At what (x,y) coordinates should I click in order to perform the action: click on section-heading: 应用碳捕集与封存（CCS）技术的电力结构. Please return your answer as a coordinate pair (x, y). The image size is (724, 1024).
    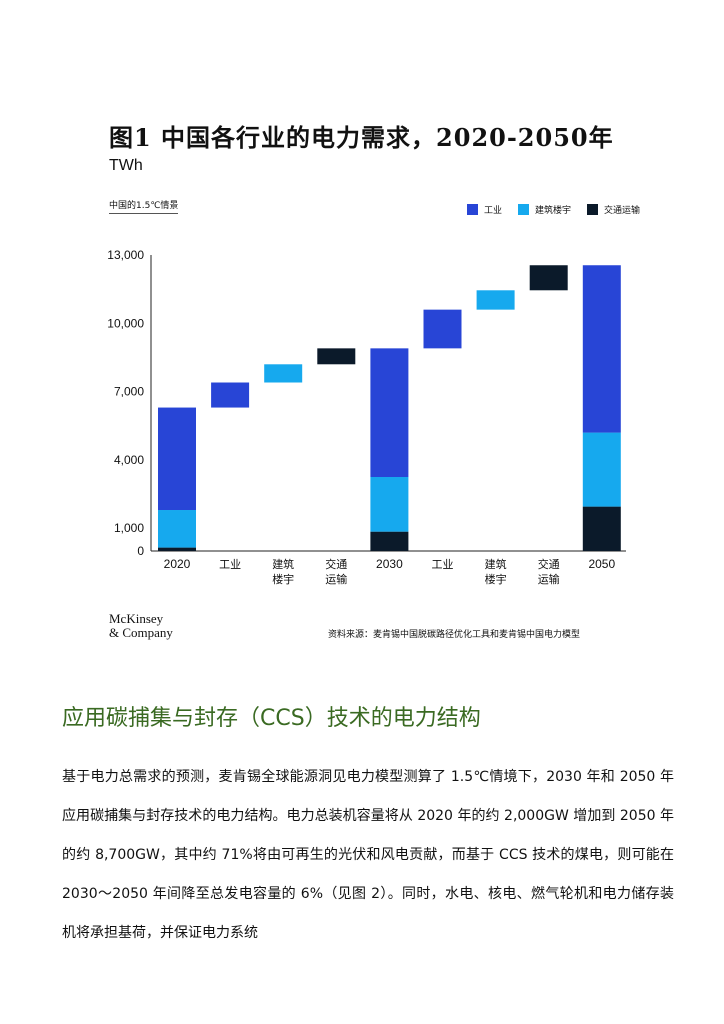
    Looking at the image, I should click on (271, 718).